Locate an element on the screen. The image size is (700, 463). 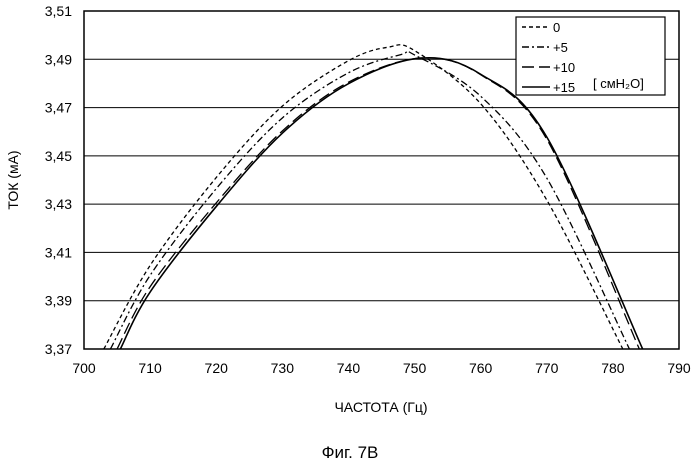
y-tick-label: 3,43 is located at coordinates (58, 204).